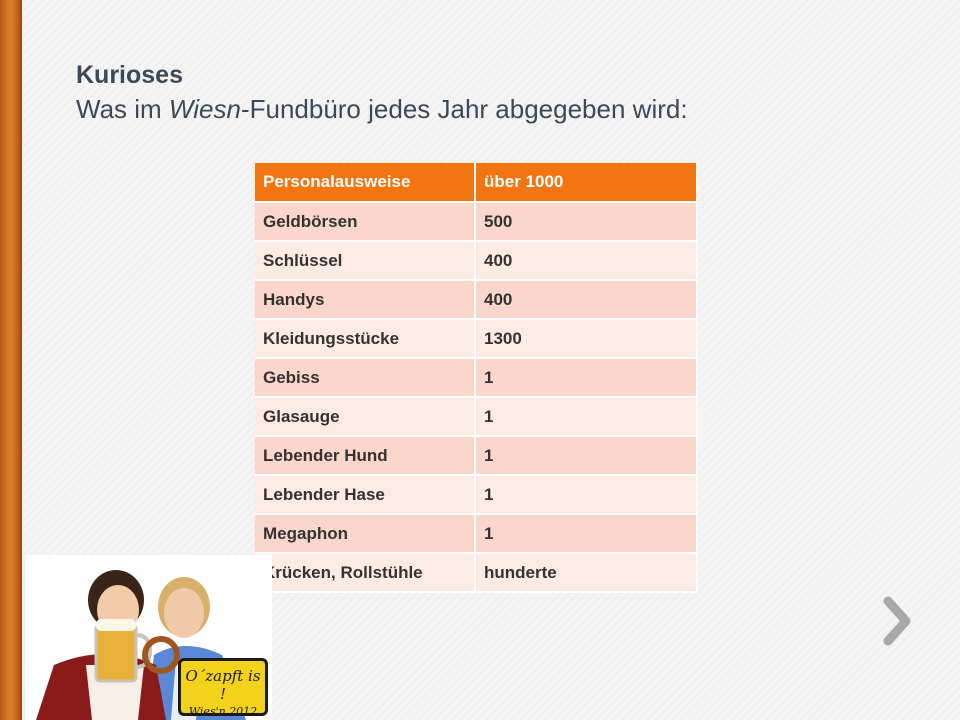  I want to click on table-row: Handys 400, so click(476, 300).